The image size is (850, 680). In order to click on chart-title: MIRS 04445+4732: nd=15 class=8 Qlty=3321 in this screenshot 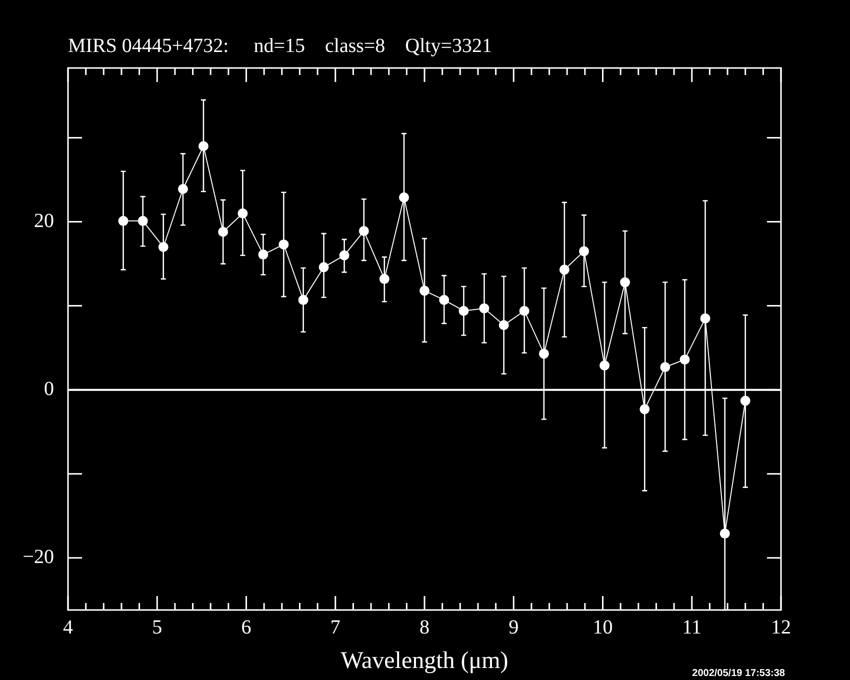, I will do `click(280, 46)`.